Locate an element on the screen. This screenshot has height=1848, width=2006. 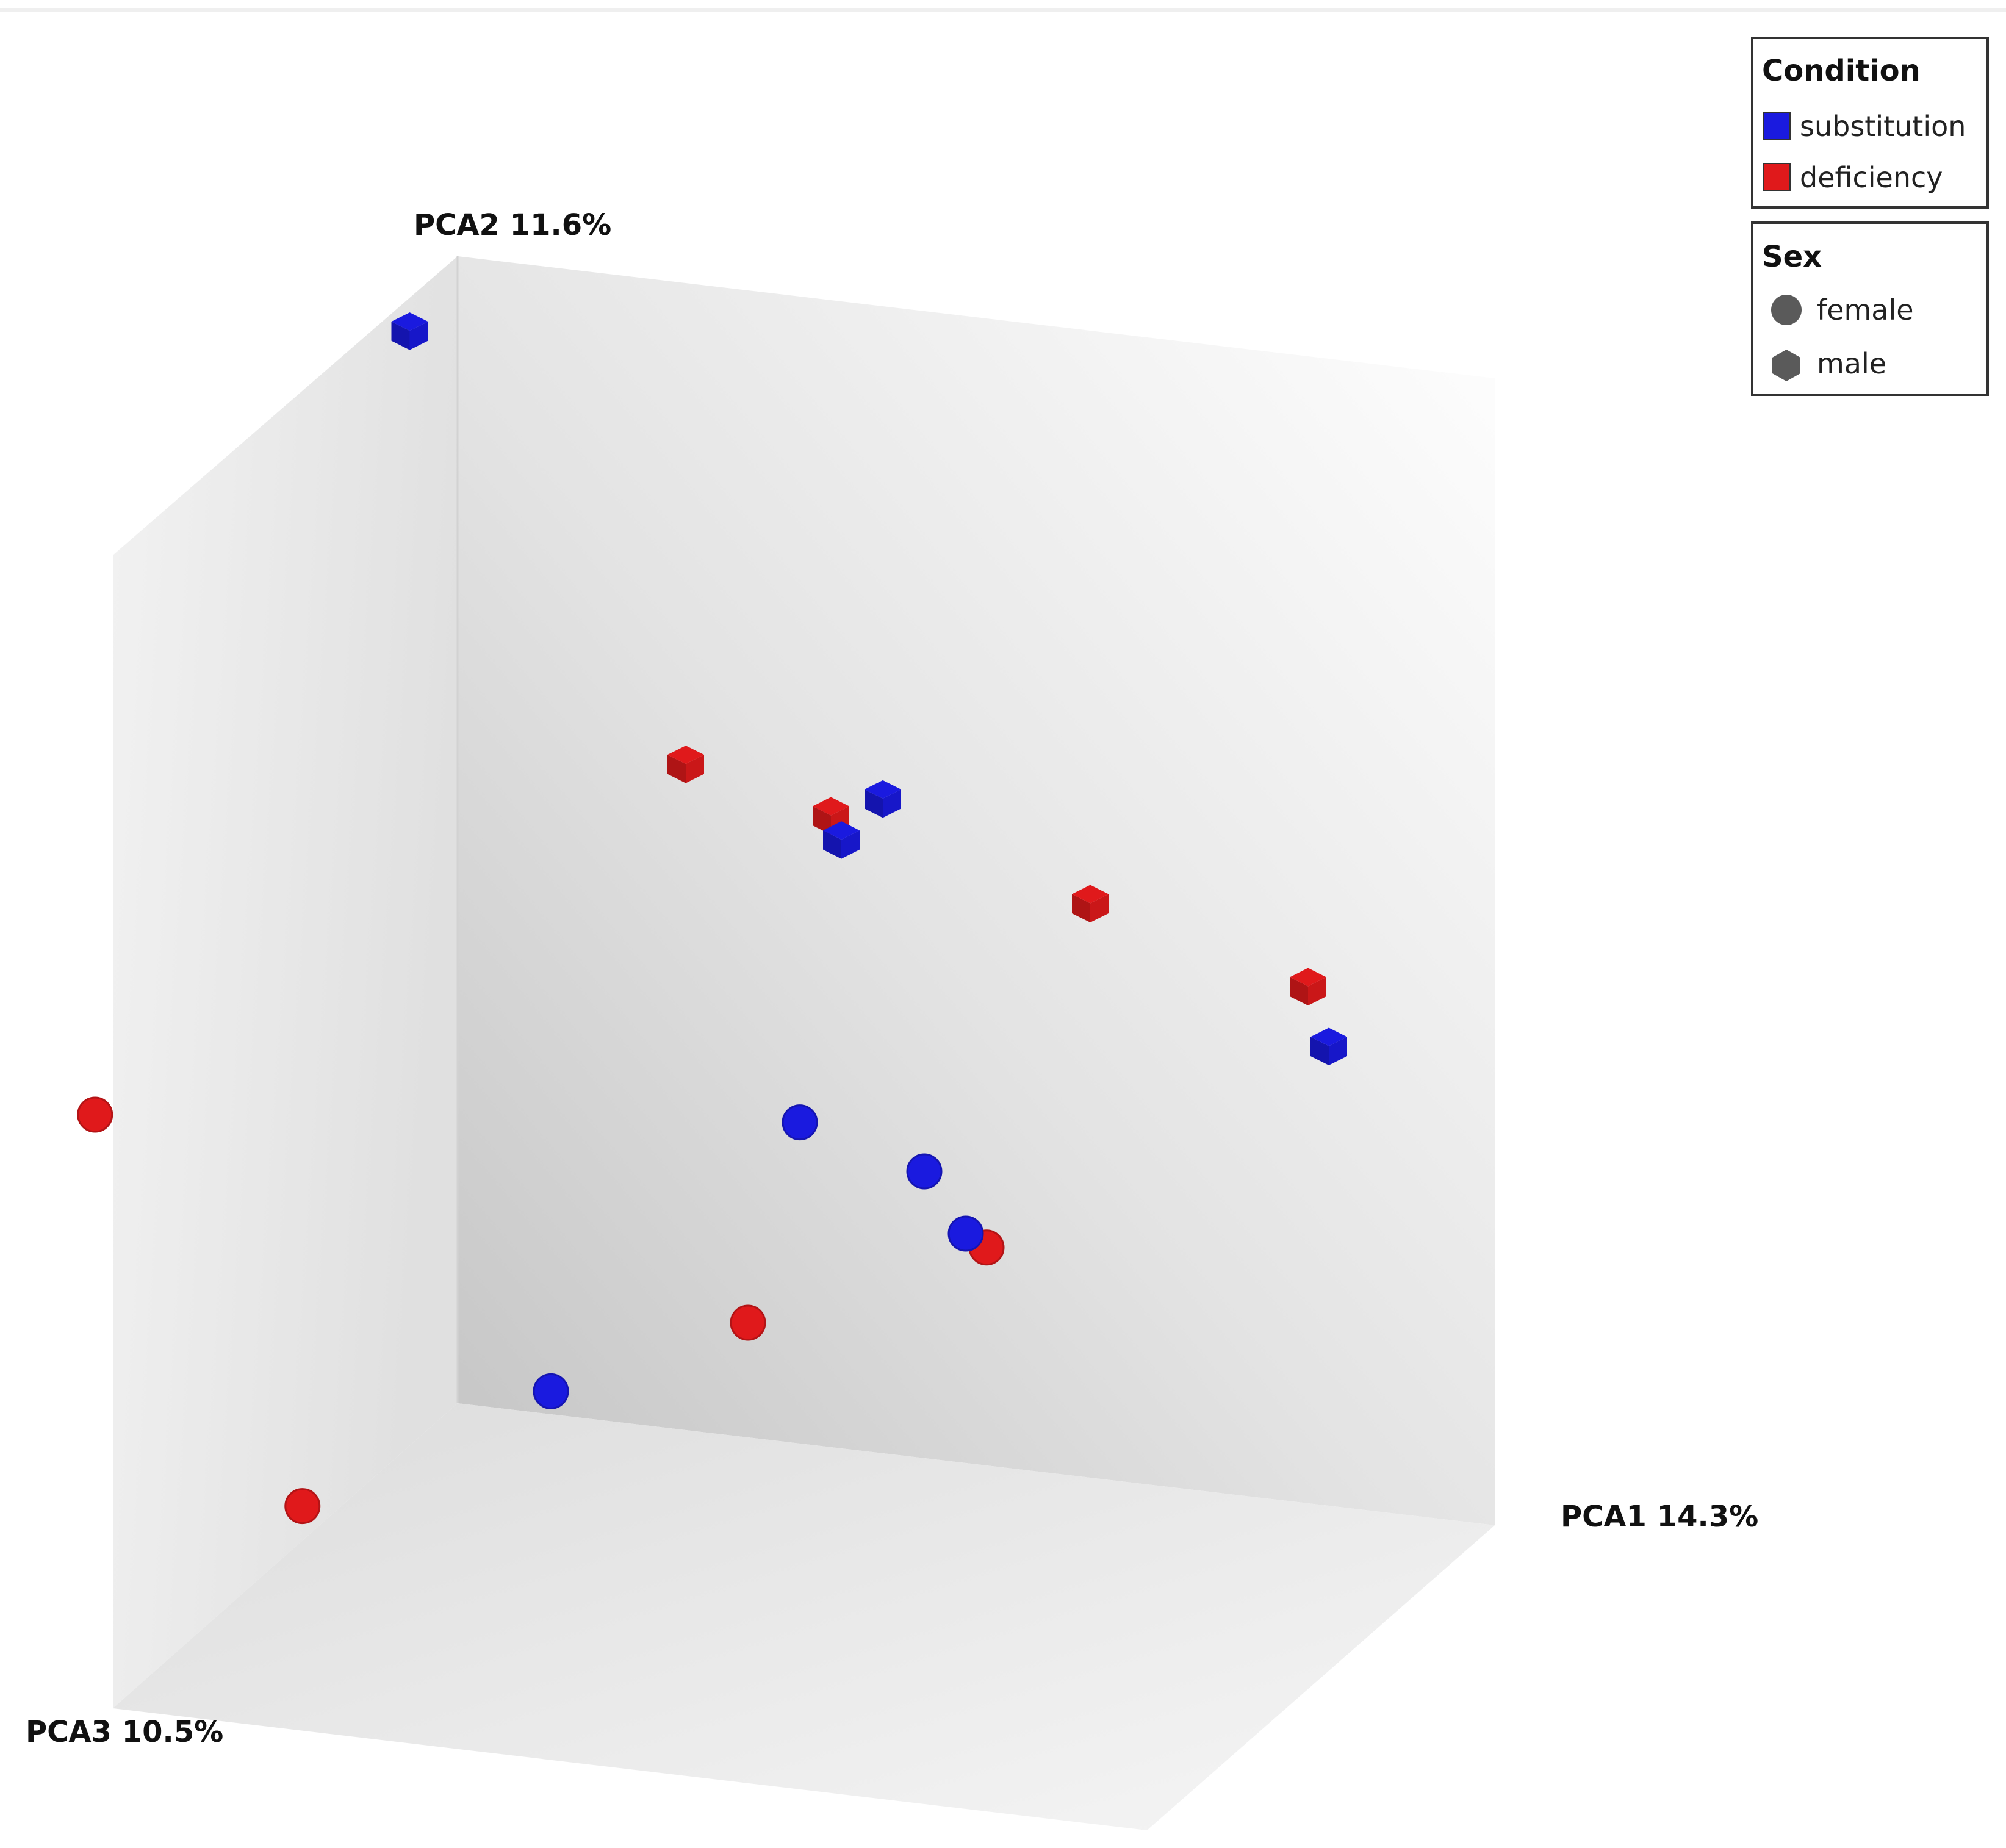
legend-sex: Sex female male is located at coordinates (1870, 308).